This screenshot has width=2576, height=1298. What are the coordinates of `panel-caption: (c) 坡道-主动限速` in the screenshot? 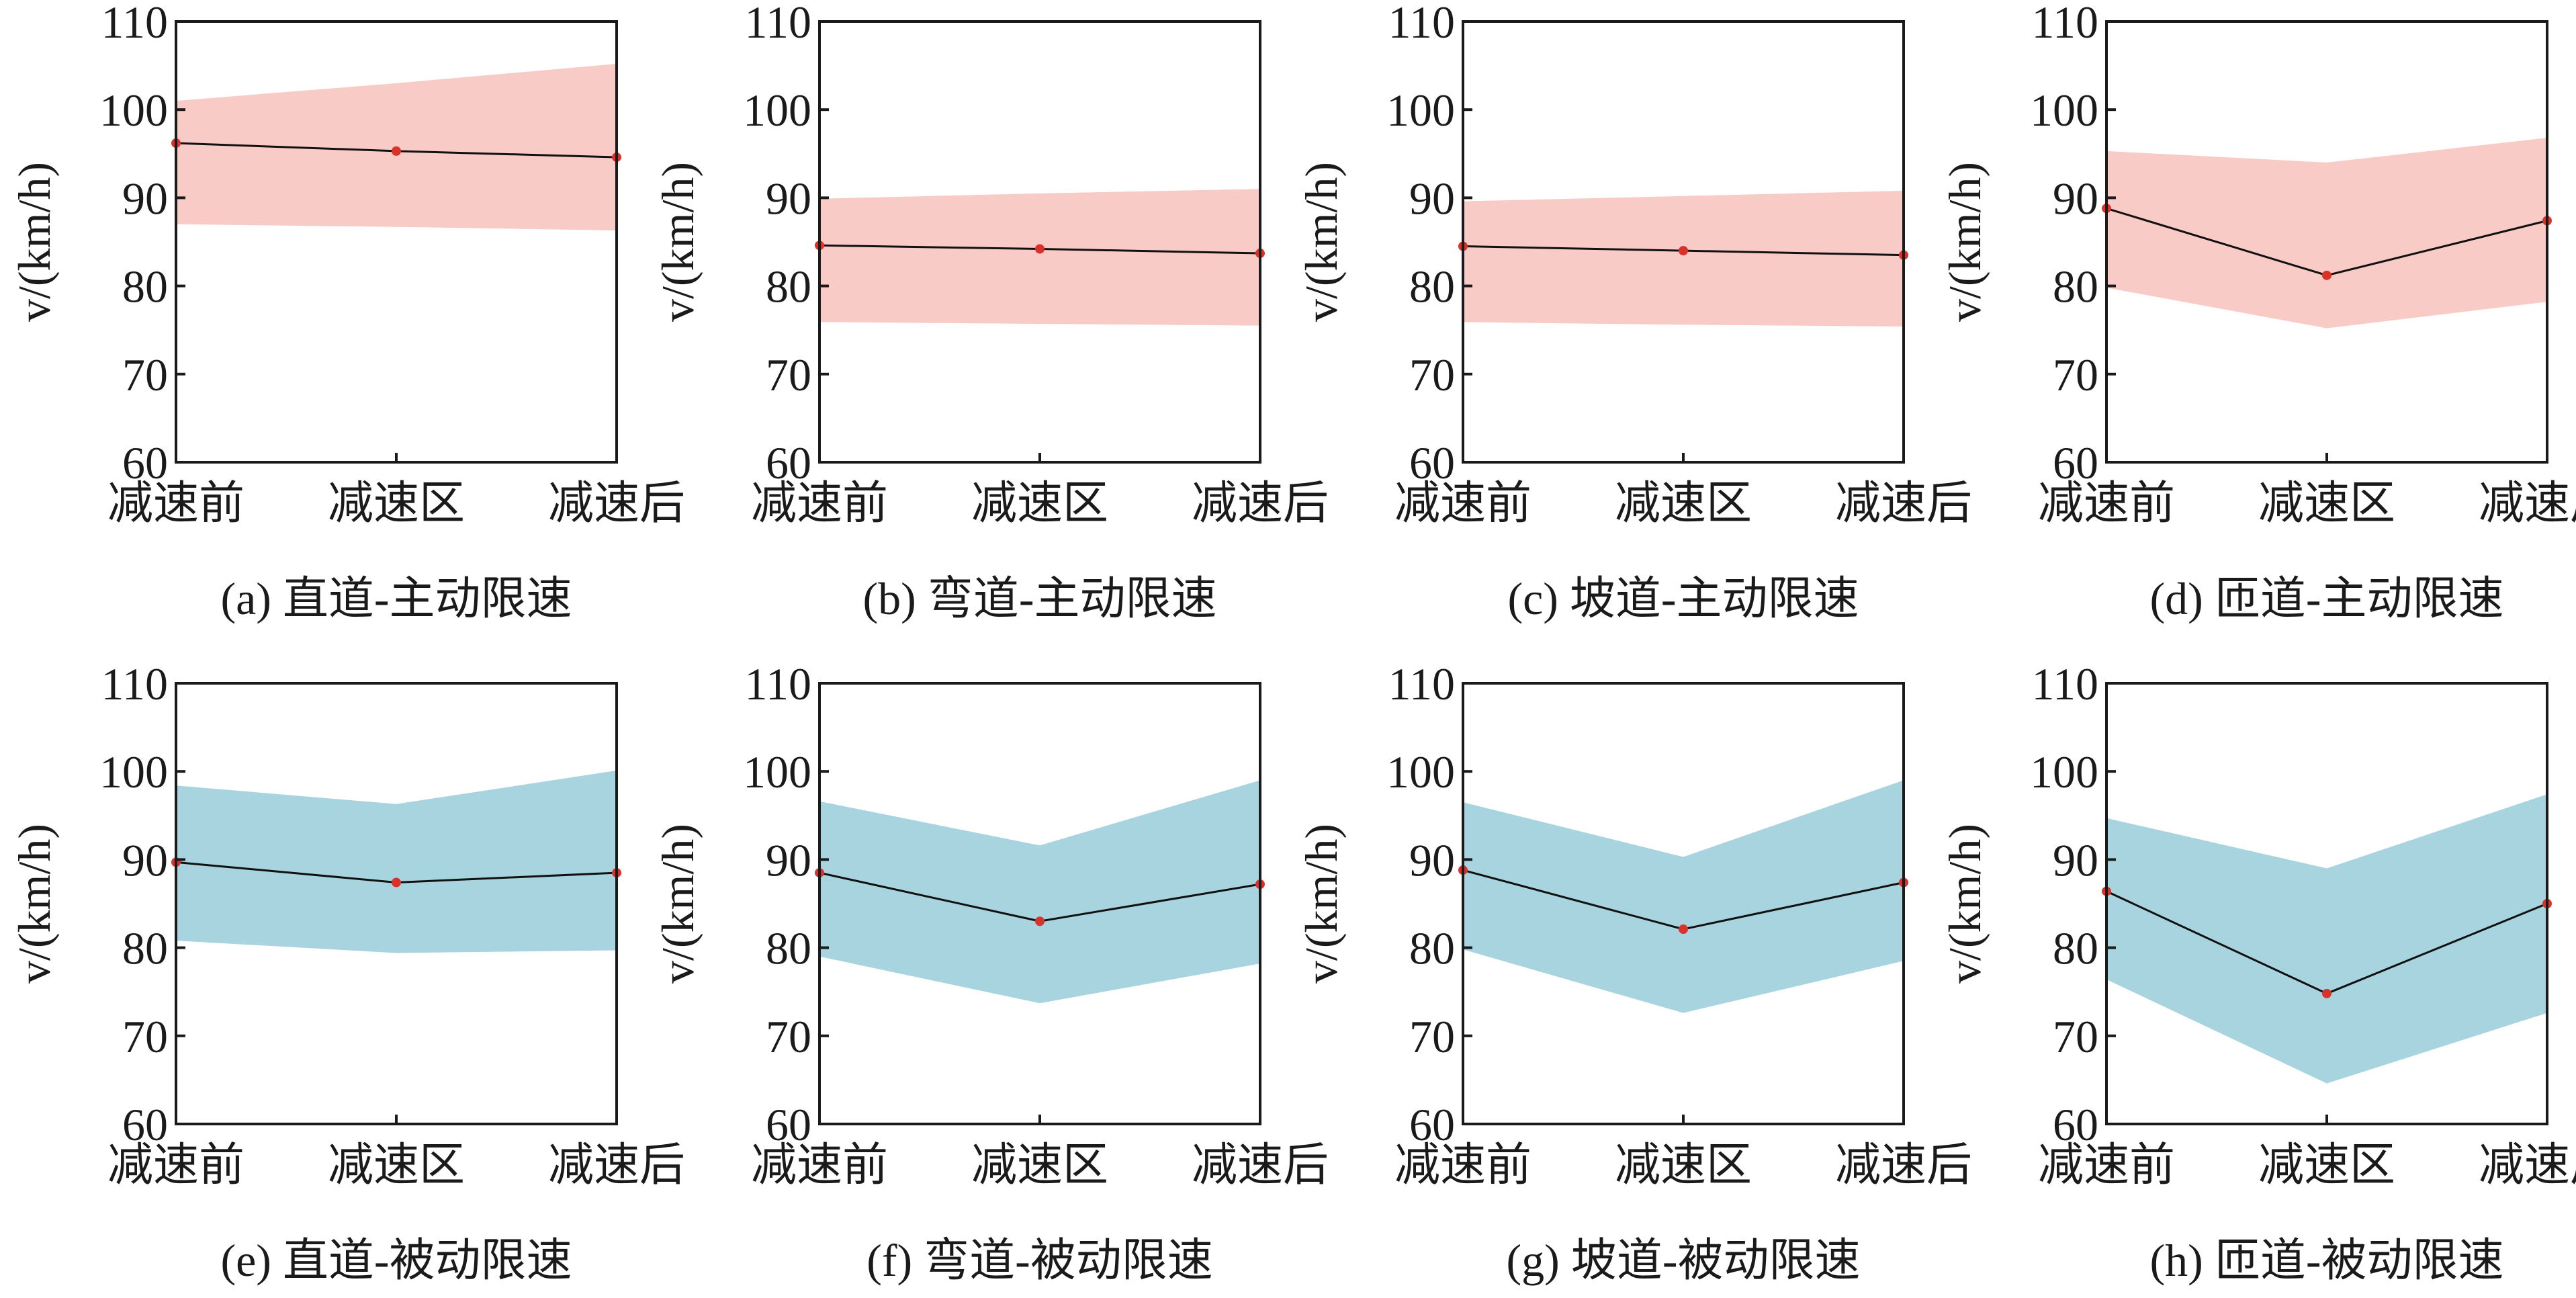 It's located at (1683, 598).